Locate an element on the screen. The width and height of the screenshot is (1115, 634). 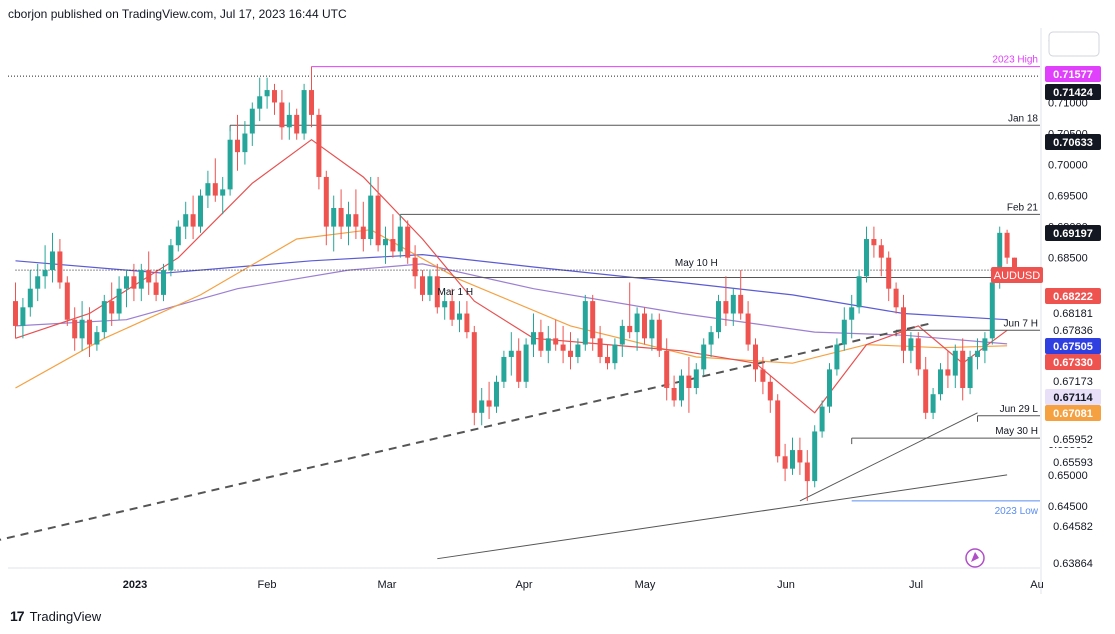
symbol-label: AUDUSD is located at coordinates (1017, 276).